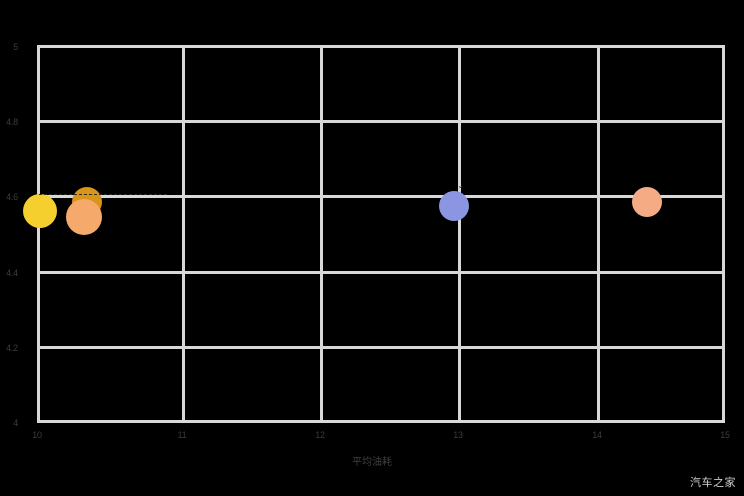 The height and width of the screenshot is (496, 744). What do you see at coordinates (103, 195) in the screenshot?
I see `reference-dashed-line` at bounding box center [103, 195].